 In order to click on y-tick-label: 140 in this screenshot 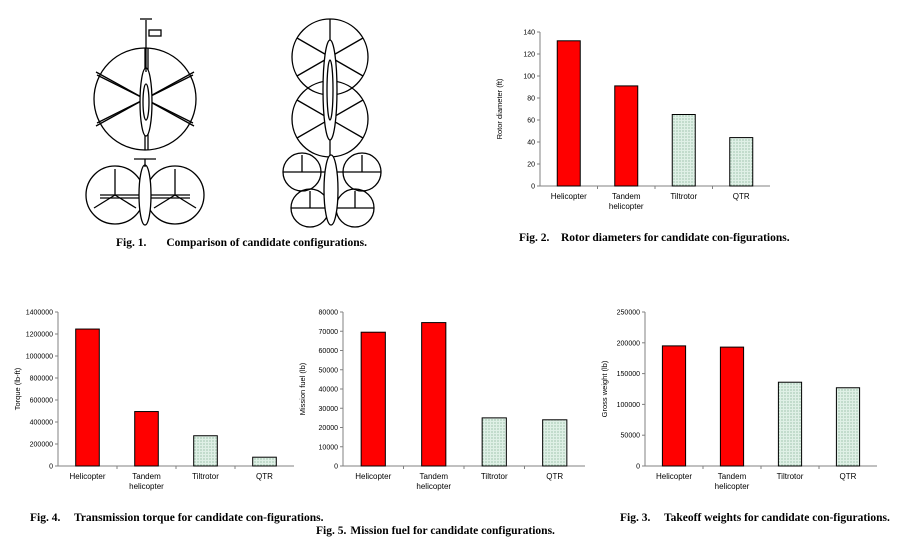, I will do `click(529, 33)`.